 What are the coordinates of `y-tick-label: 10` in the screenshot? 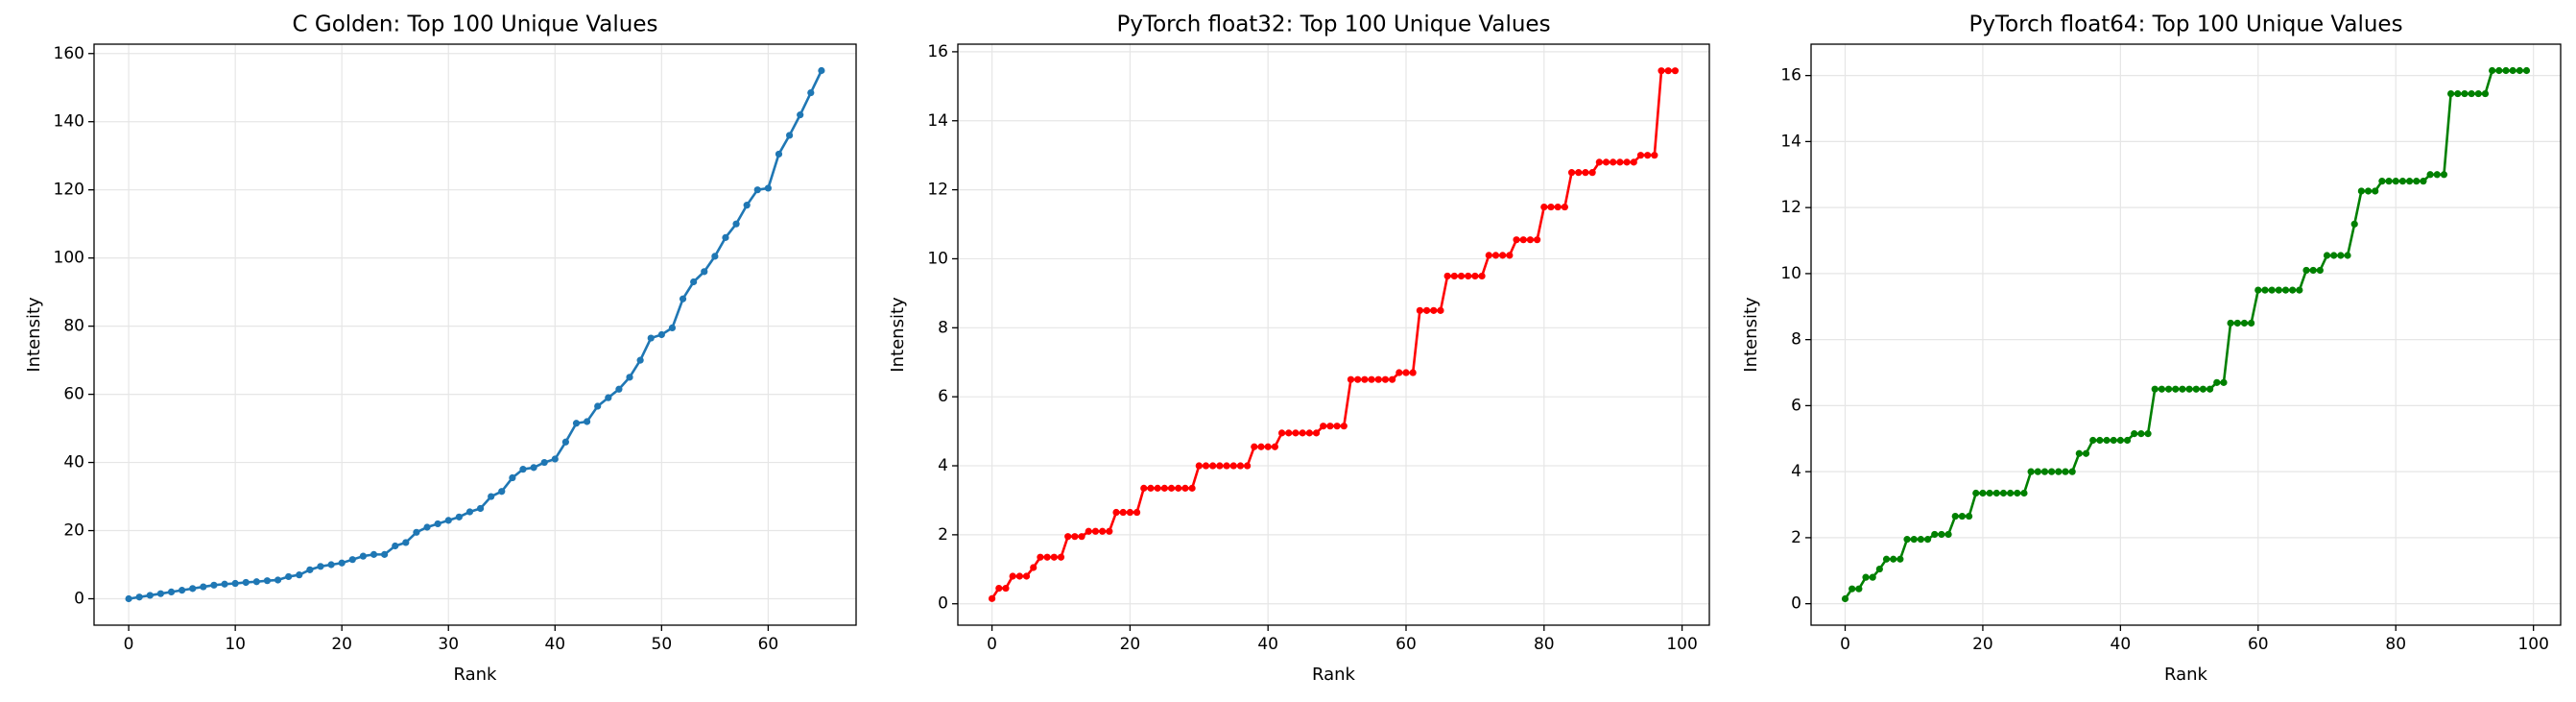 It's located at (937, 258).